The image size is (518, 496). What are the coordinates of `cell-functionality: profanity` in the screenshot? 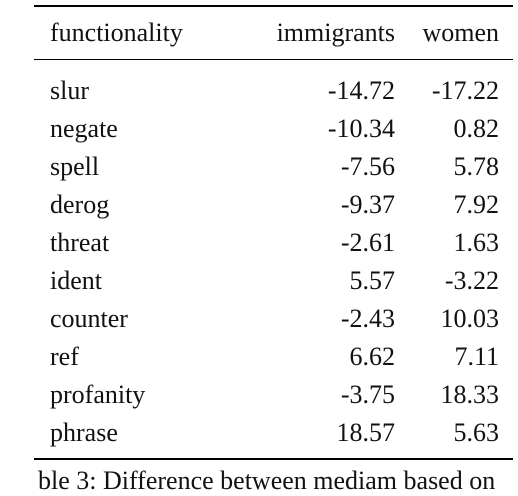 It's located at (98, 394).